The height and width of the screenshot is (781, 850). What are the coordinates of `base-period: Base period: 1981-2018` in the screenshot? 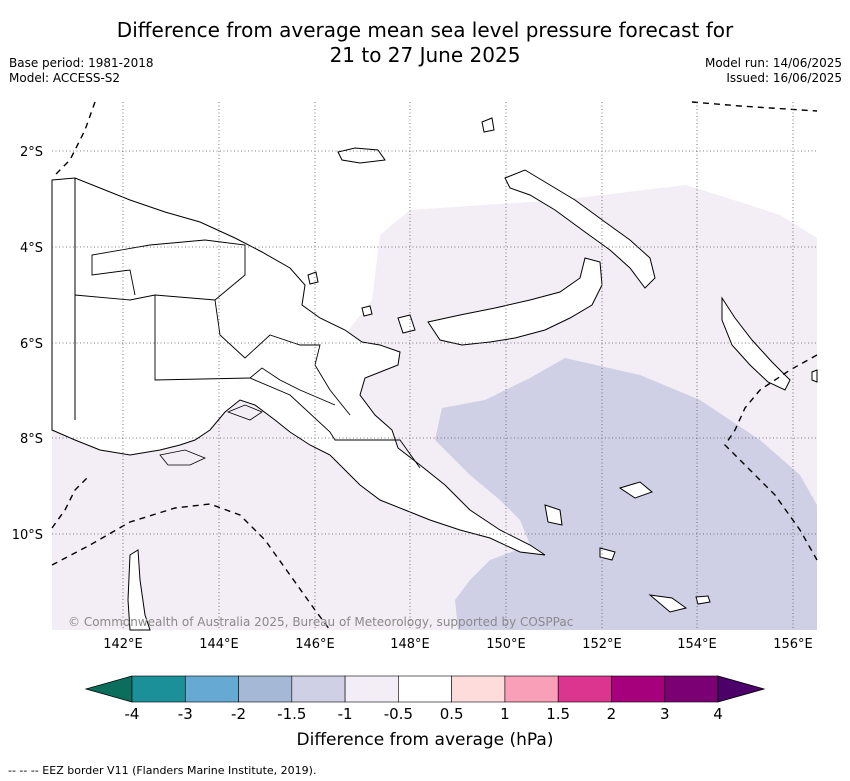 It's located at (81, 63).